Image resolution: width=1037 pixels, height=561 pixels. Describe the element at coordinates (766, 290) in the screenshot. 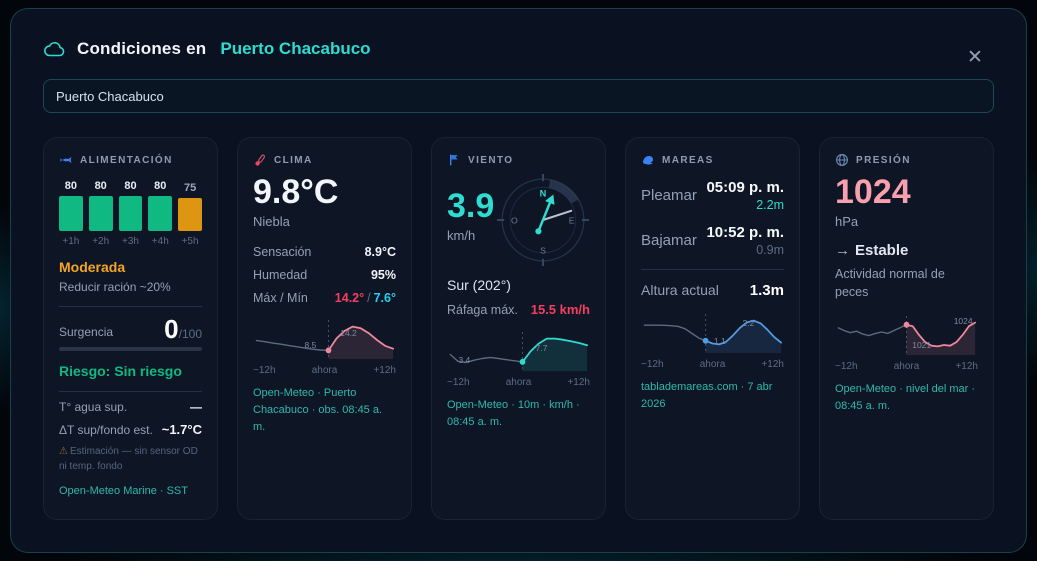

I see `altura-value: 1.3m` at that location.